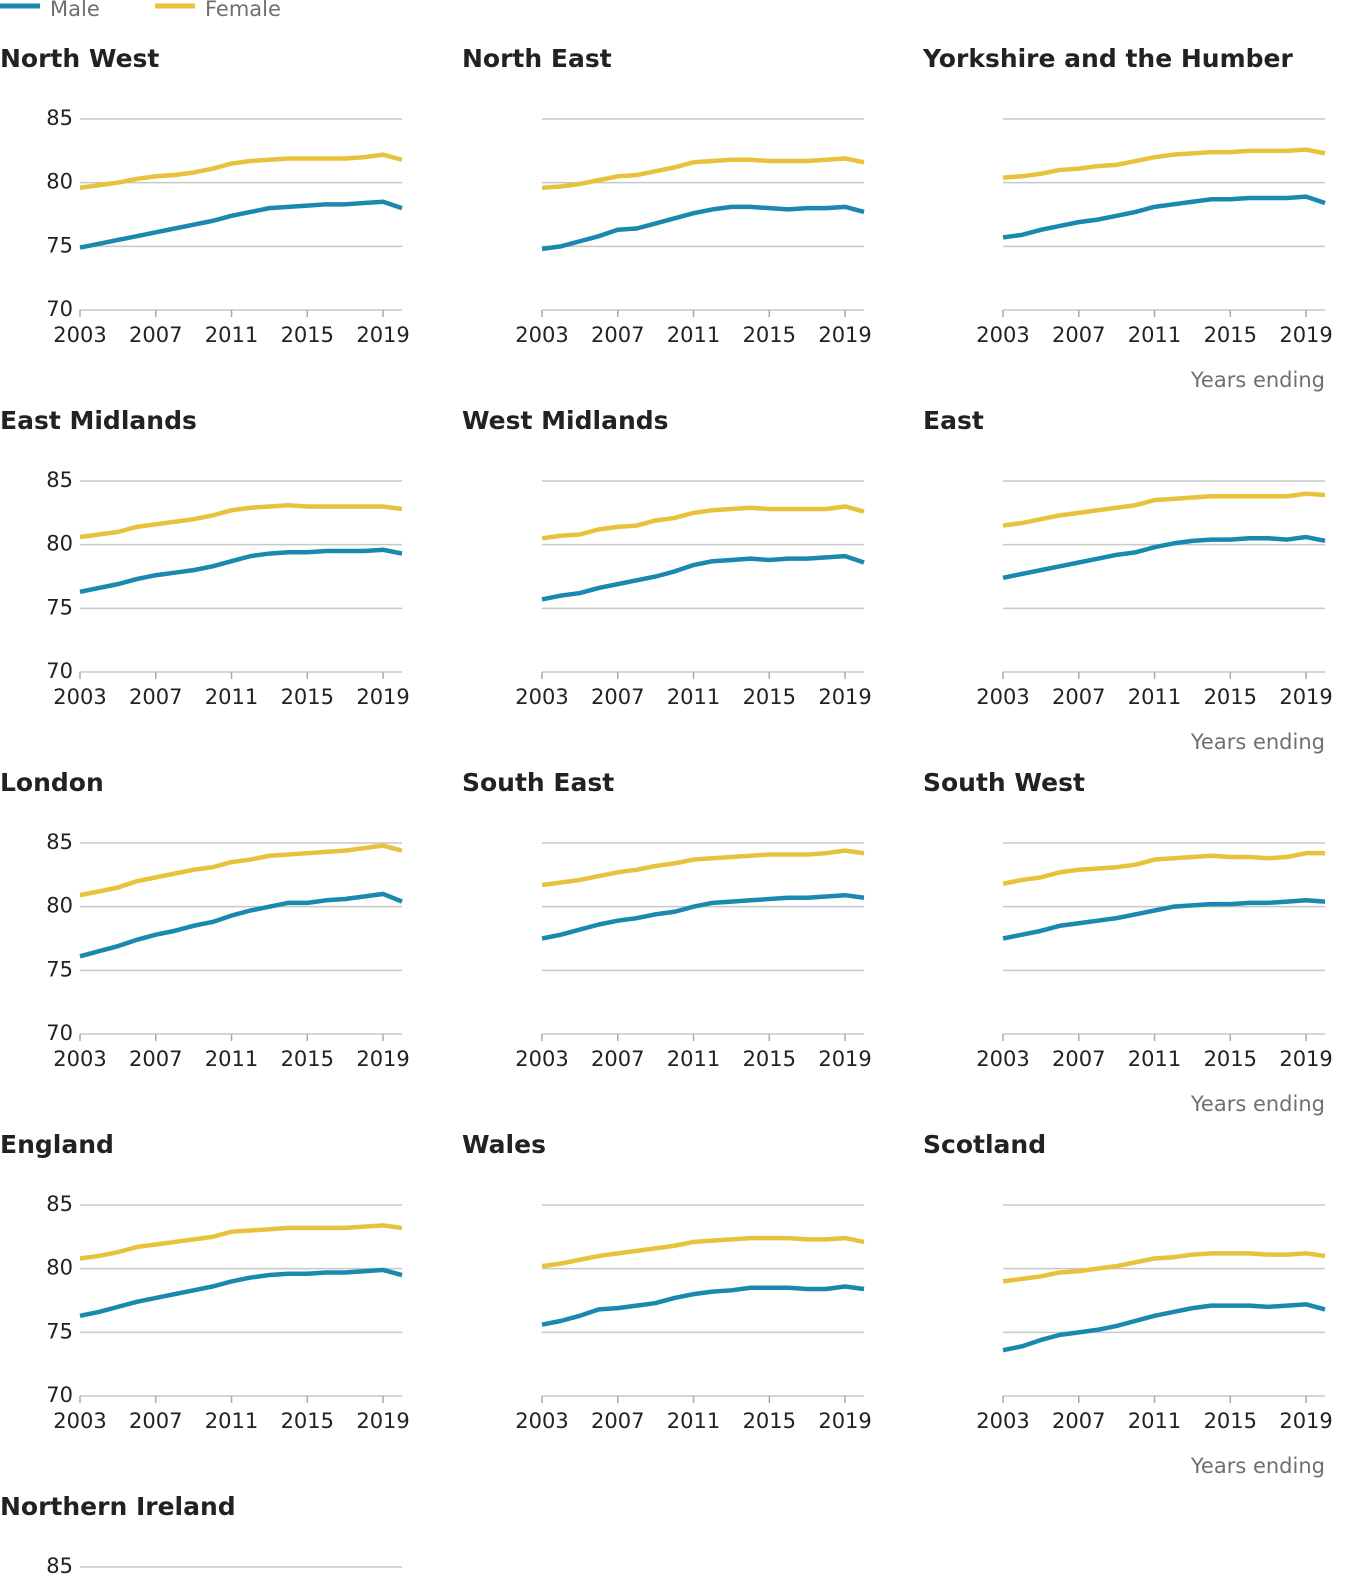 This screenshot has width=1348, height=1585. Describe the element at coordinates (984, 1144) in the screenshot. I see `panel-title: Scotland` at that location.